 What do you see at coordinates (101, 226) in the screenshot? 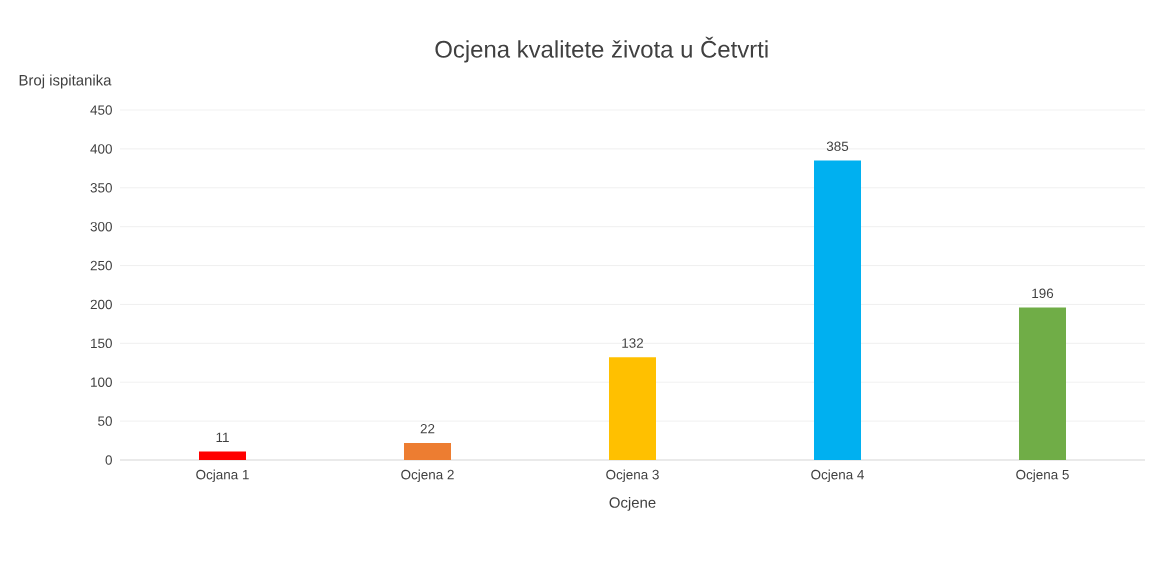
I see `y-tick-label: 300` at bounding box center [101, 226].